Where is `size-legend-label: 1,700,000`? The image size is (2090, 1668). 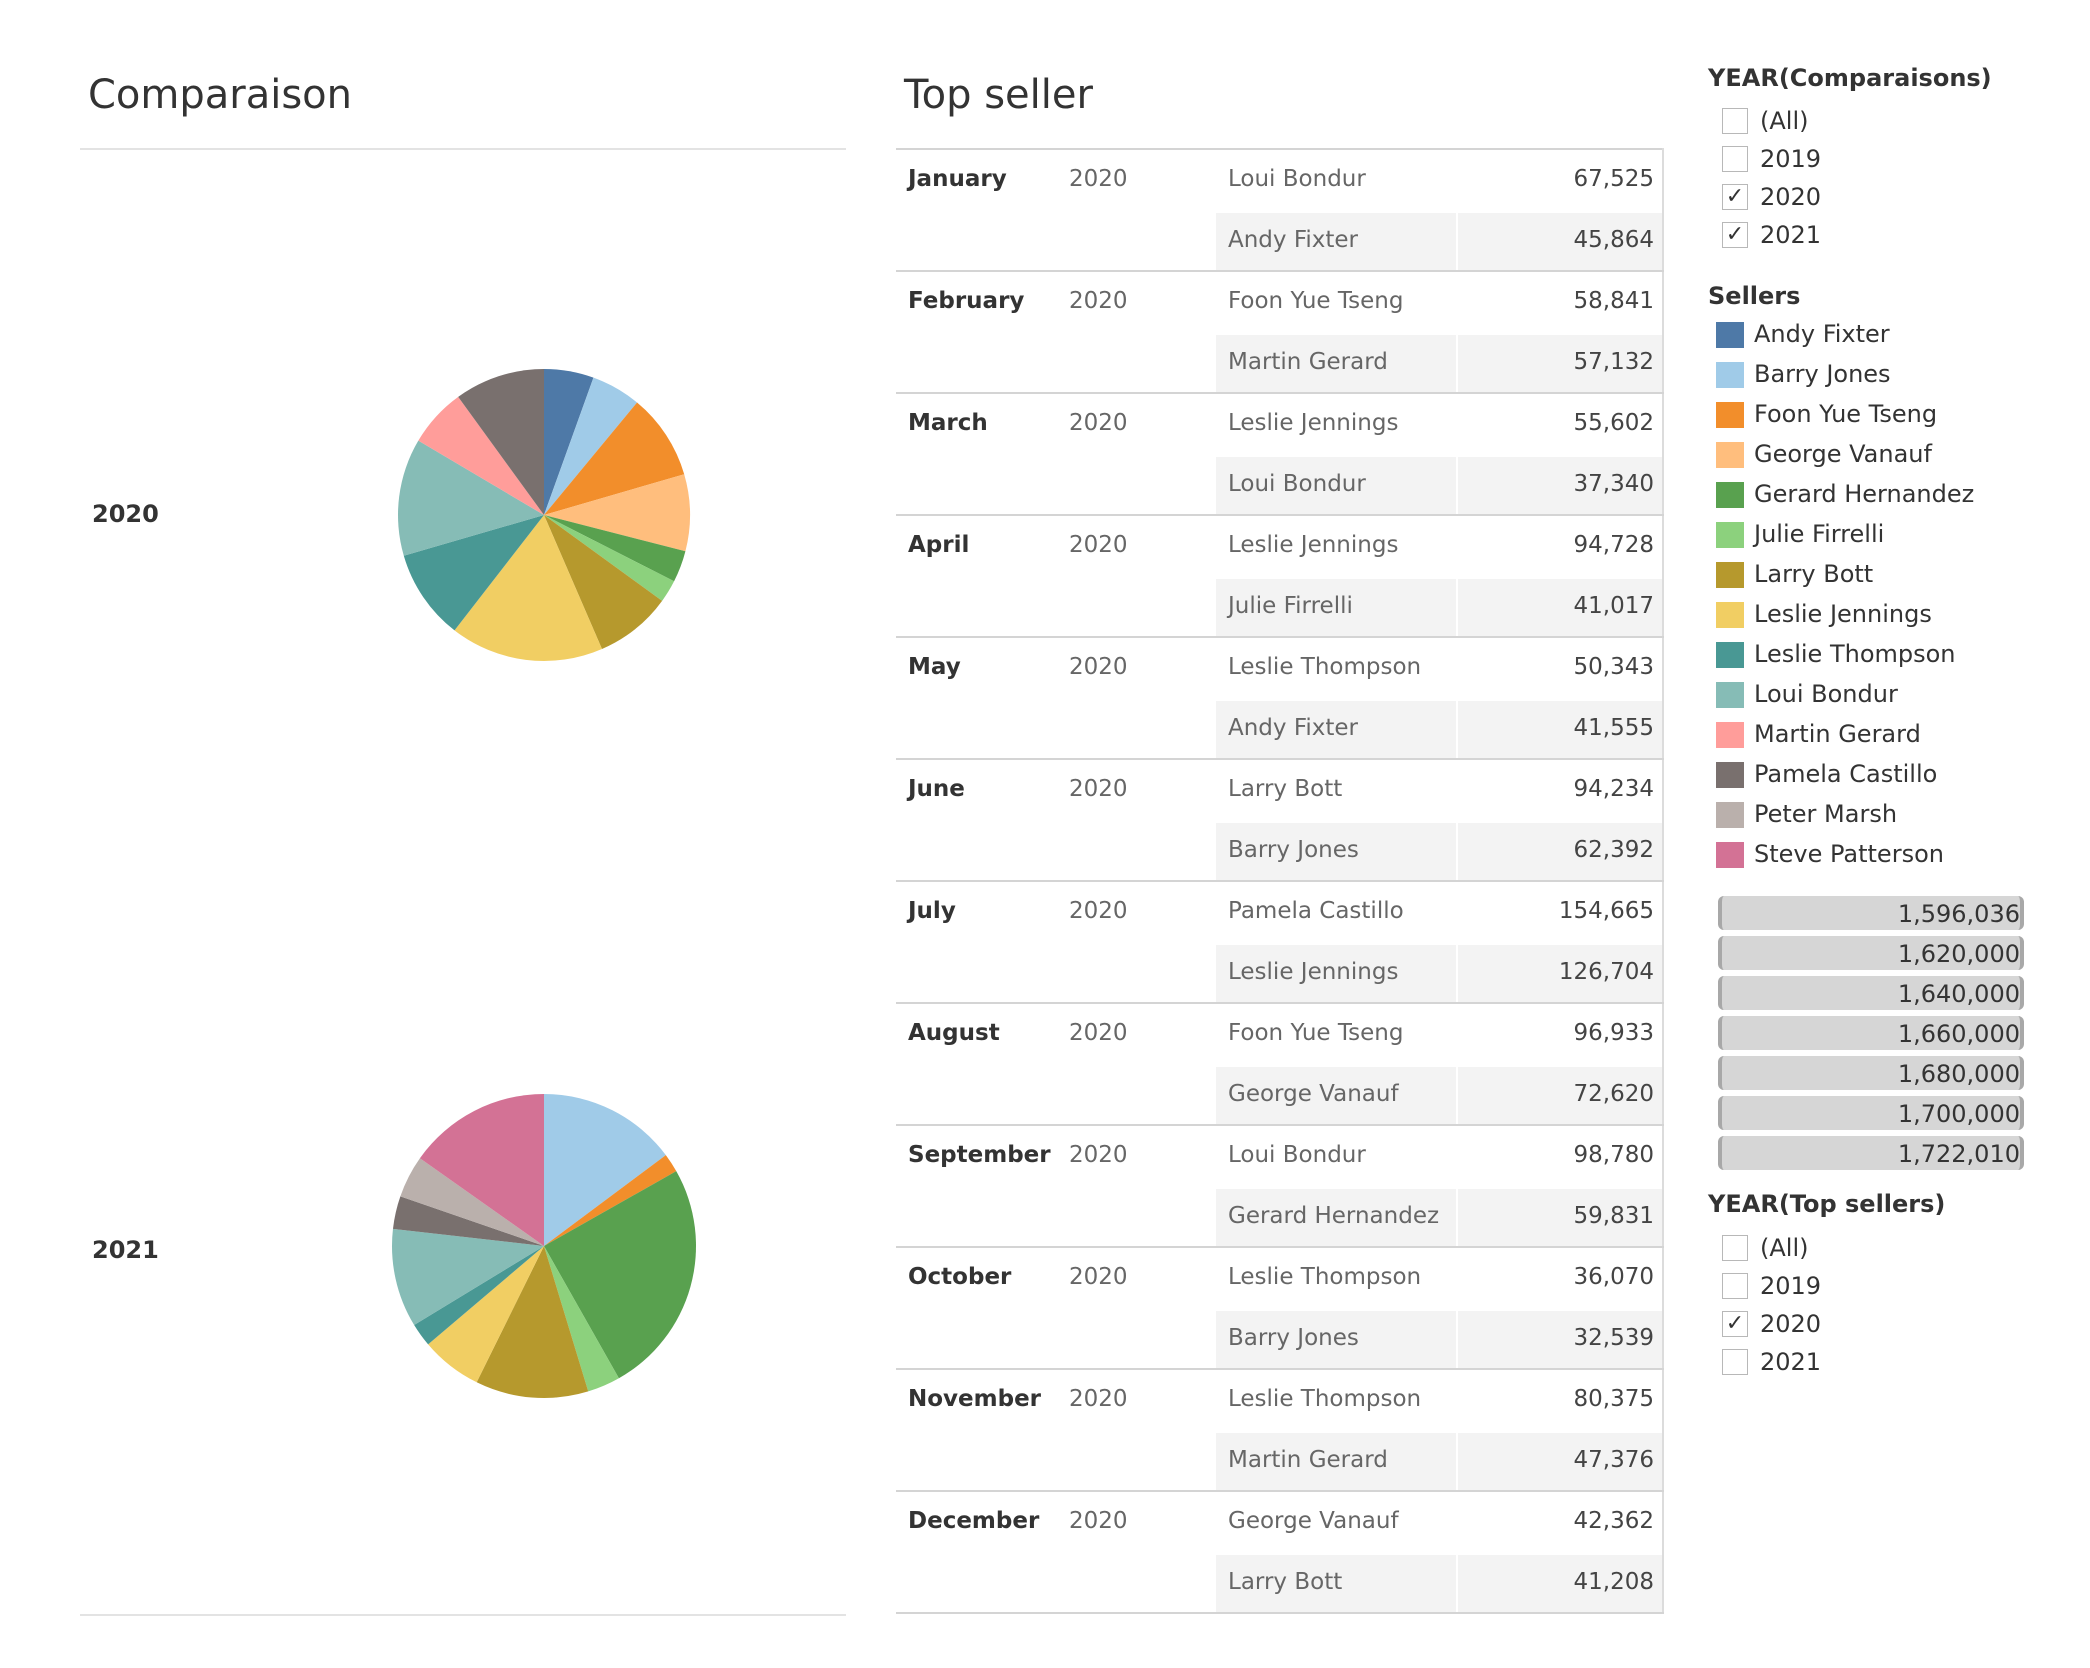 size-legend-label: 1,700,000 is located at coordinates (1958, 1114).